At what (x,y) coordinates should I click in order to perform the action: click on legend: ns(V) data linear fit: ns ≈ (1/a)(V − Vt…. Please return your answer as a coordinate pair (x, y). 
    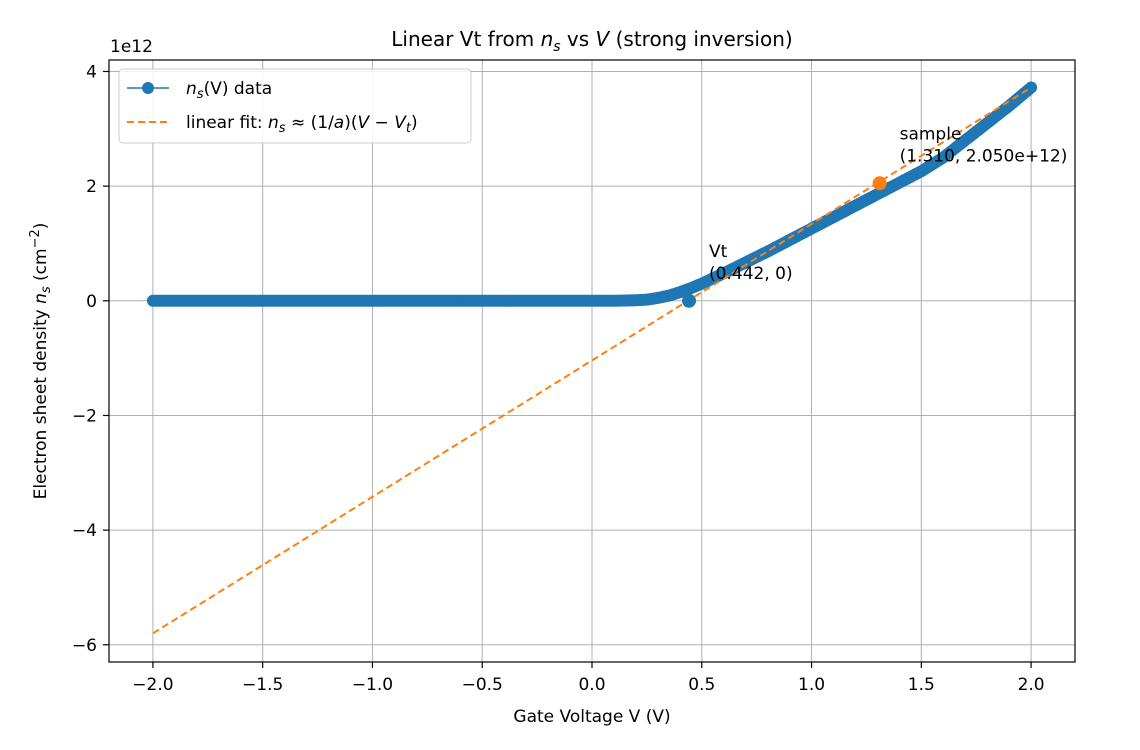
    Looking at the image, I should click on (295, 106).